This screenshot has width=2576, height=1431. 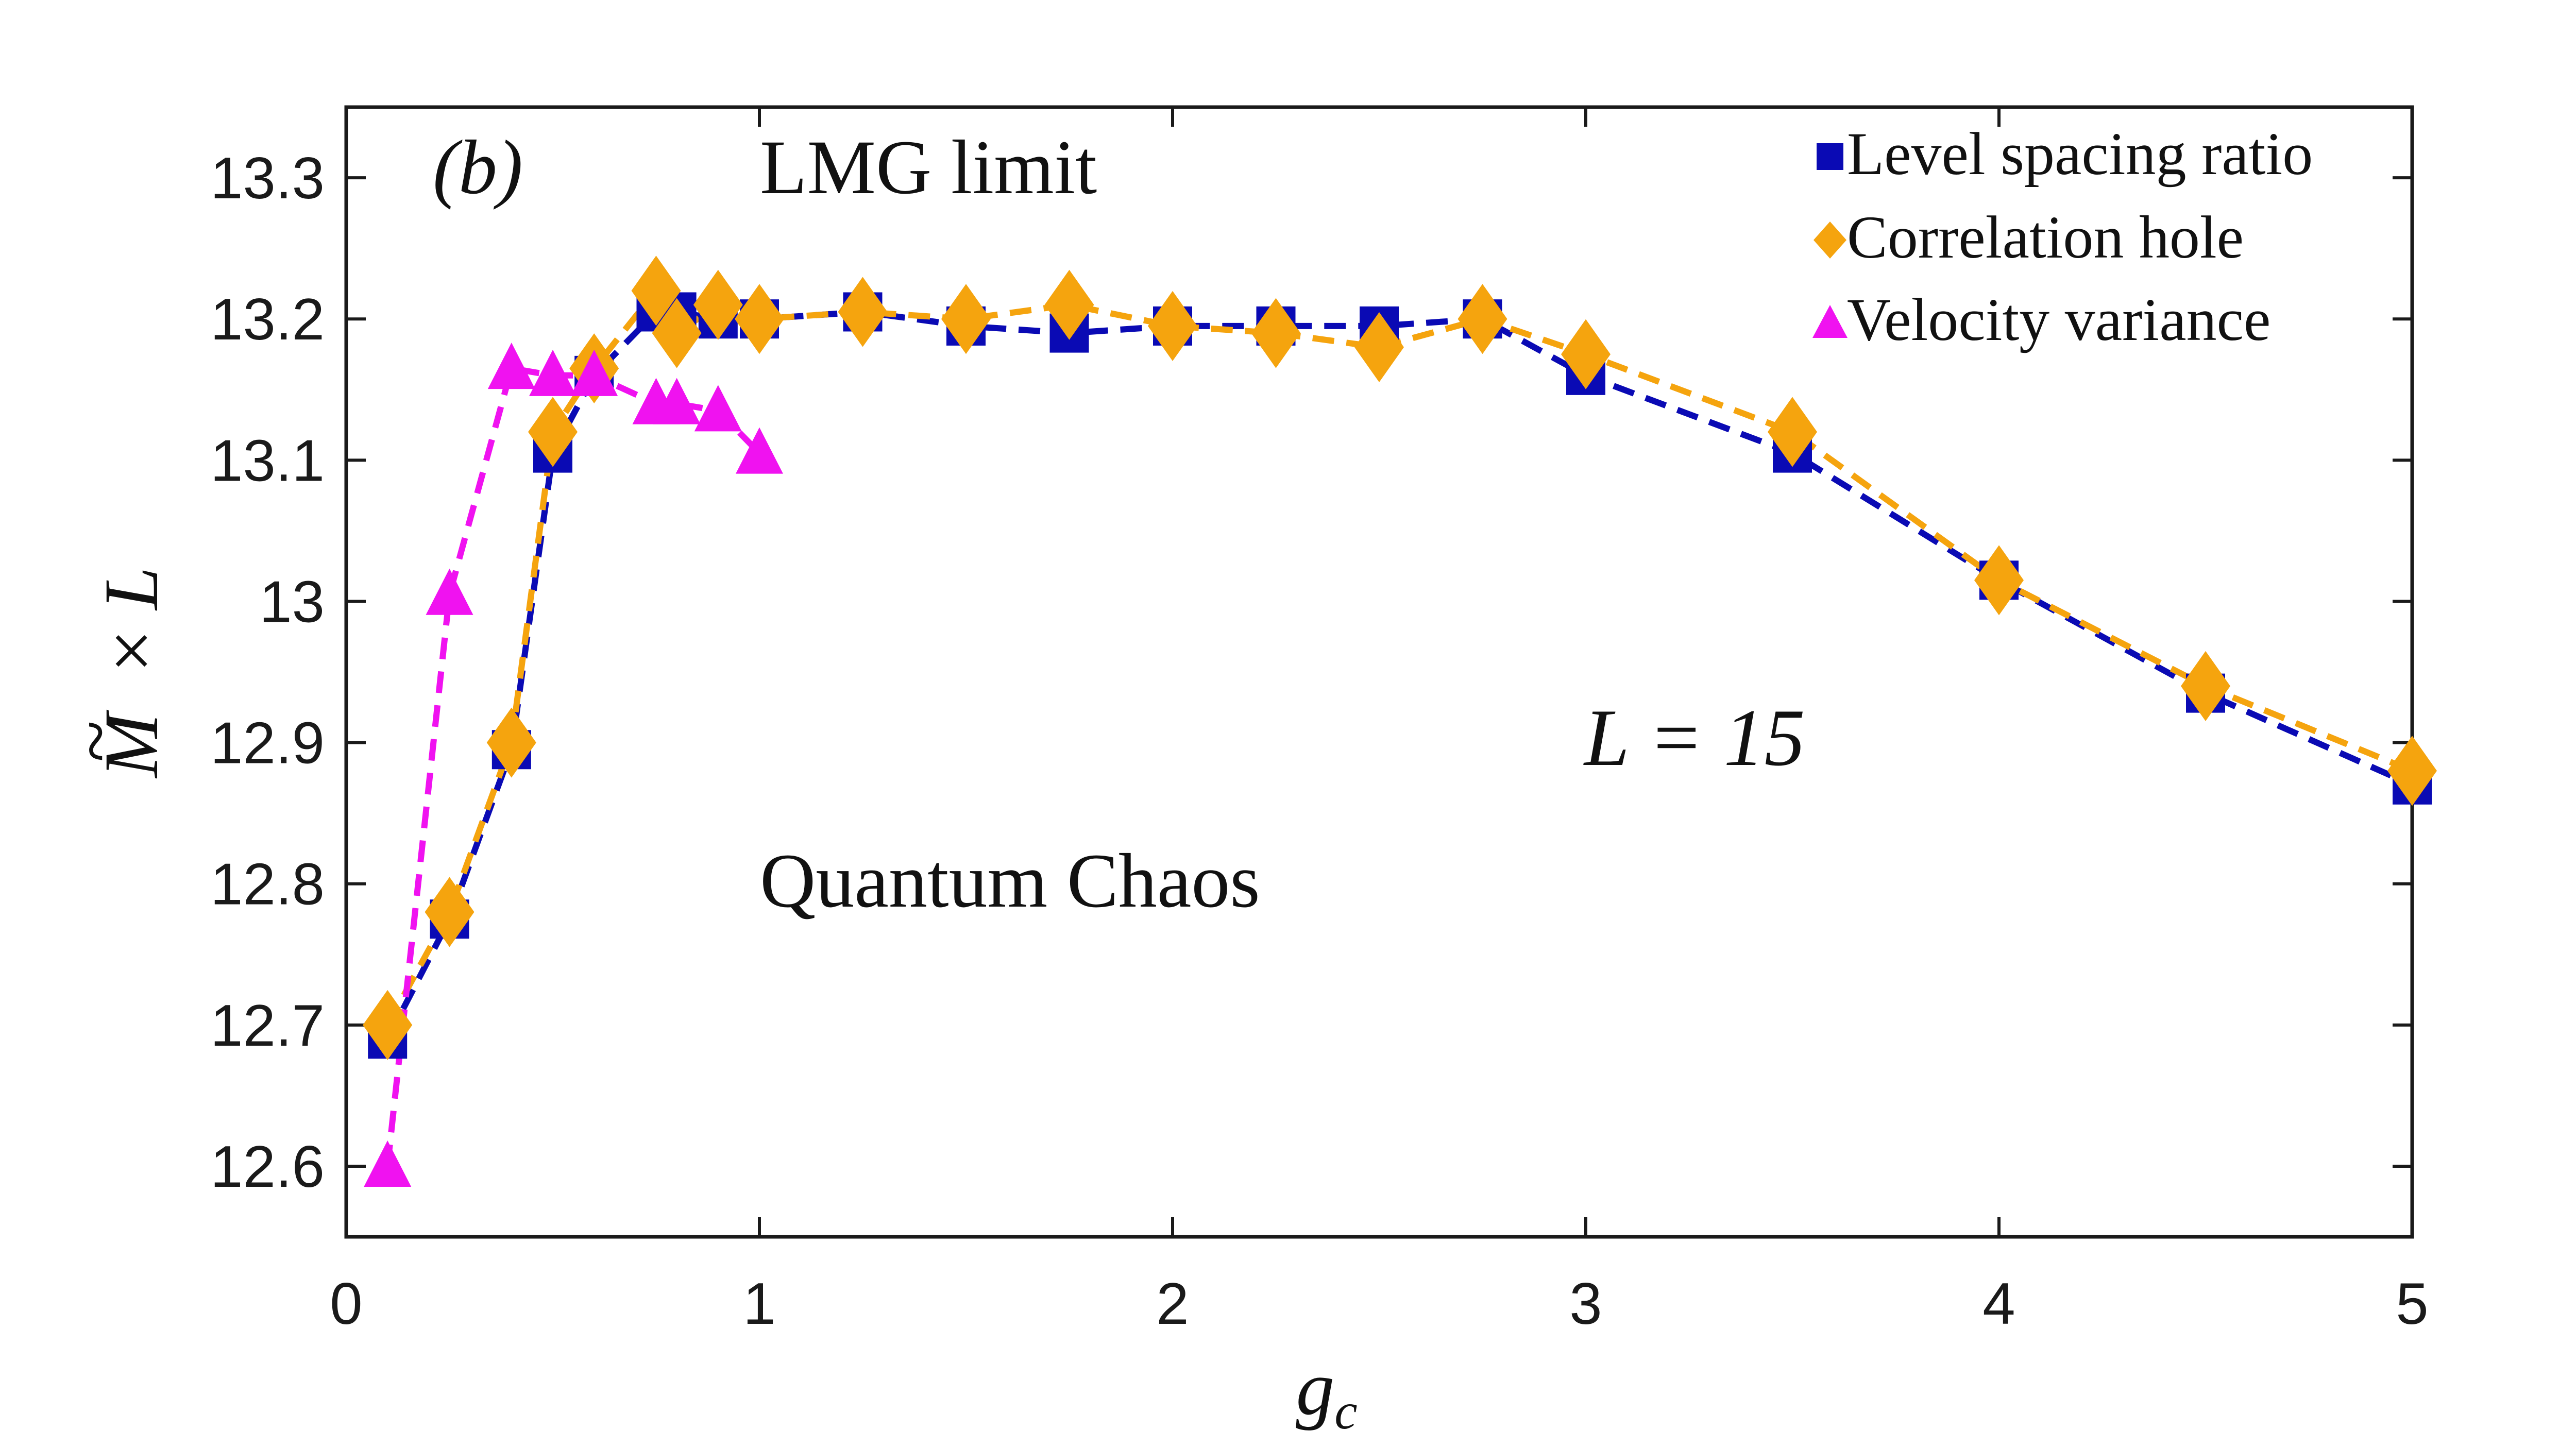 What do you see at coordinates (2058, 320) in the screenshot?
I see `legend-label-velocity-variance: Velocity variance` at bounding box center [2058, 320].